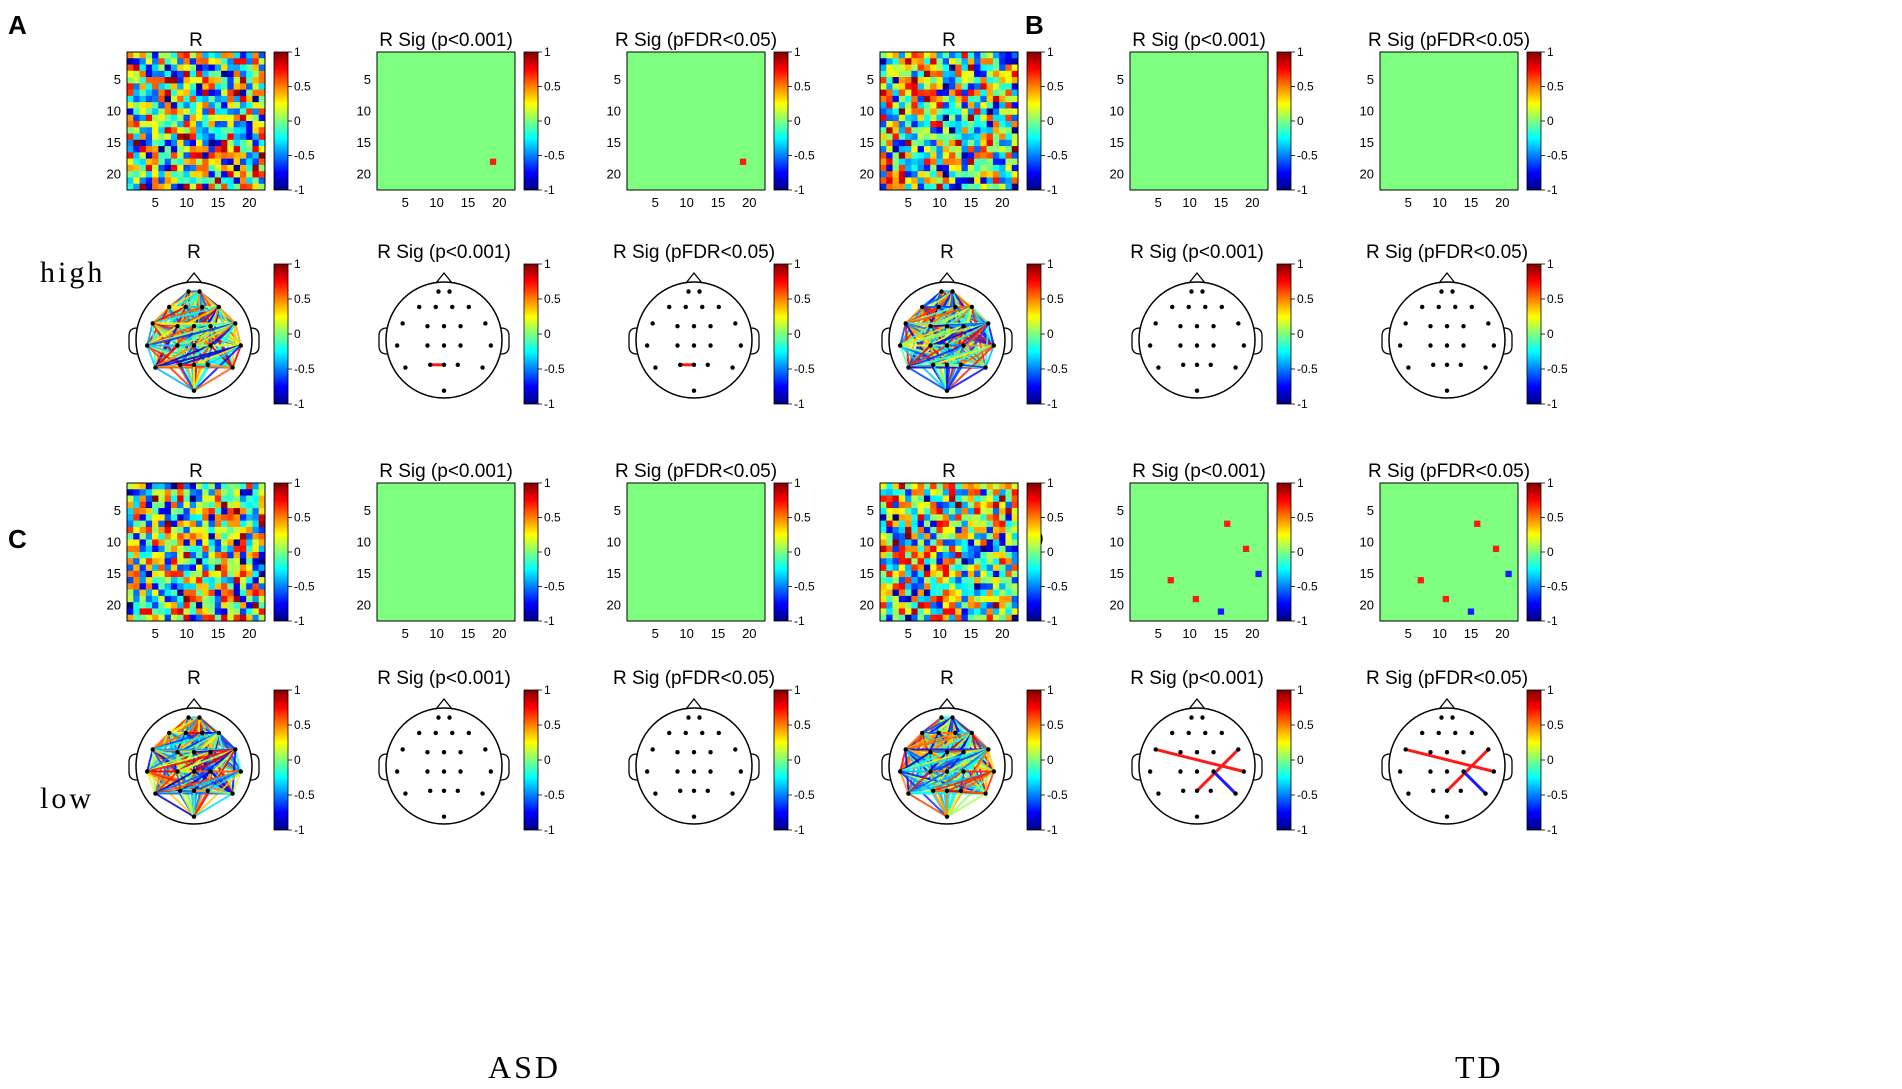 This screenshot has width=1902, height=1089. Describe the element at coordinates (281, 552) in the screenshot. I see `matrix-colorbar` at that location.